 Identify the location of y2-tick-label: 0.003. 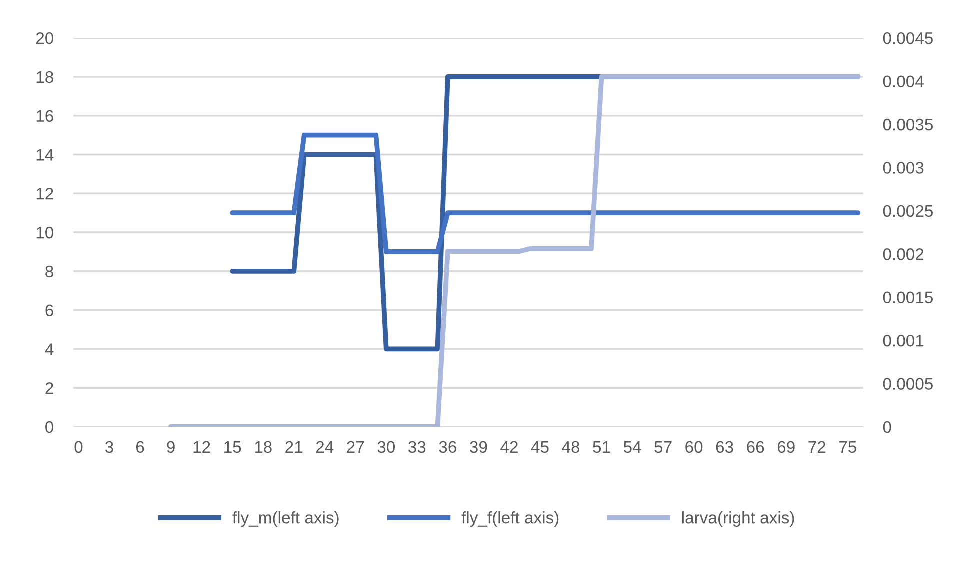
(903, 168).